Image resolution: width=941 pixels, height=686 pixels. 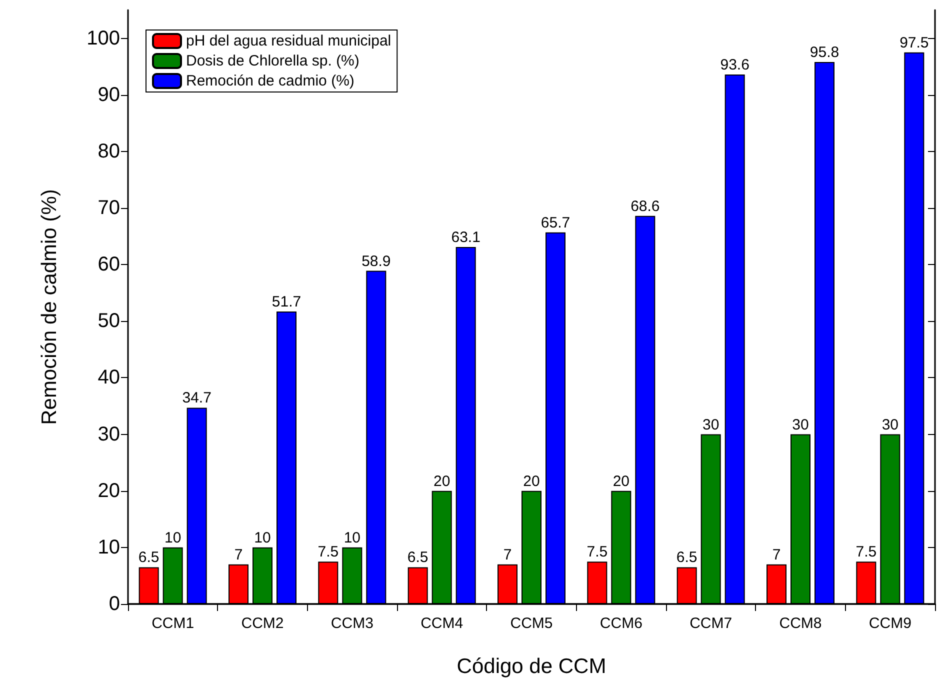 What do you see at coordinates (109, 434) in the screenshot?
I see `y-tick-label: 30` at bounding box center [109, 434].